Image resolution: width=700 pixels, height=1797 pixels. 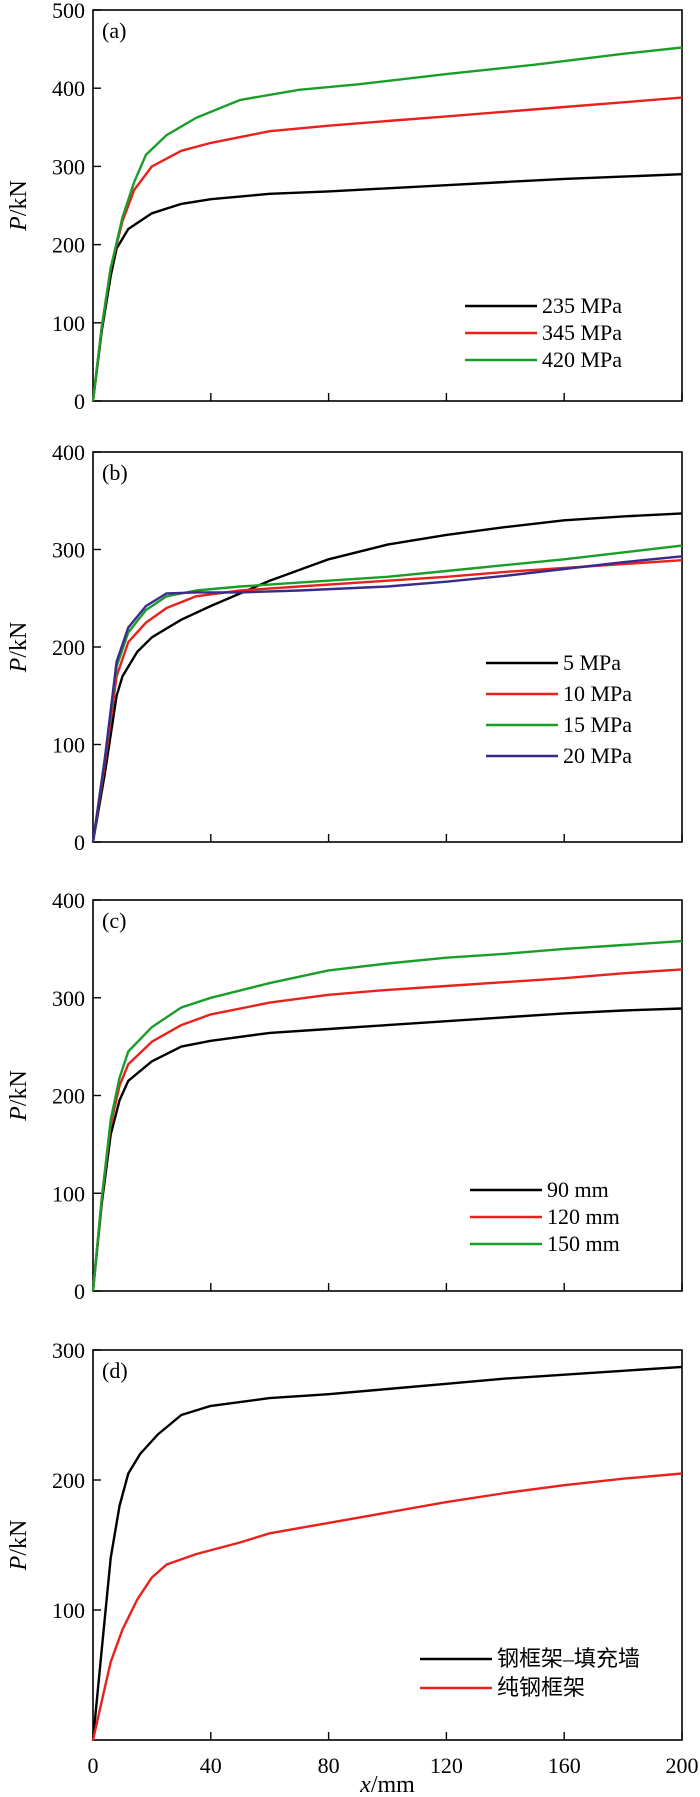 I want to click on x-tick-label: 80, so click(x=329, y=1765).